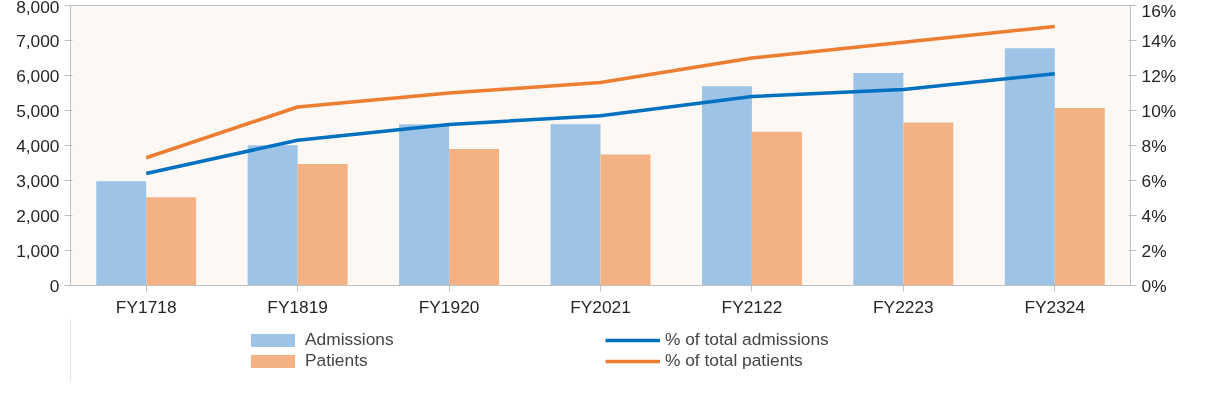  What do you see at coordinates (337, 360) in the screenshot?
I see `legend-label: Patients` at bounding box center [337, 360].